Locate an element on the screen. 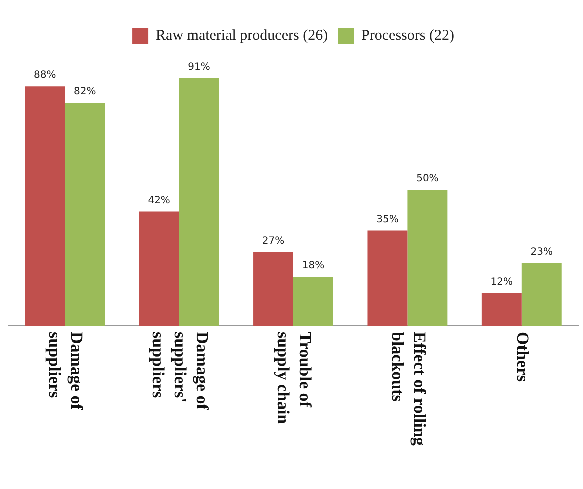  data-label: 18% is located at coordinates (313, 266).